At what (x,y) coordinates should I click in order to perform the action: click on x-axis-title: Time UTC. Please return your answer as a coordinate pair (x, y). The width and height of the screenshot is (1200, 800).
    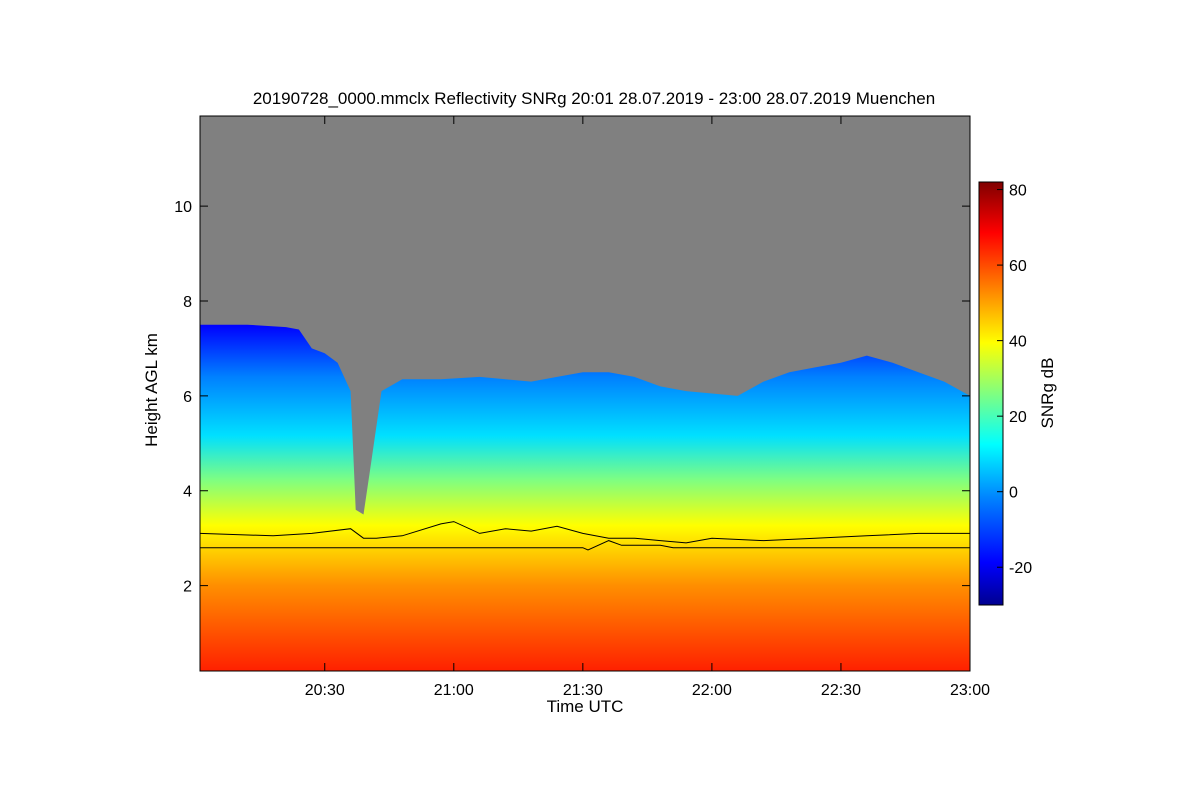
    Looking at the image, I should click on (585, 706).